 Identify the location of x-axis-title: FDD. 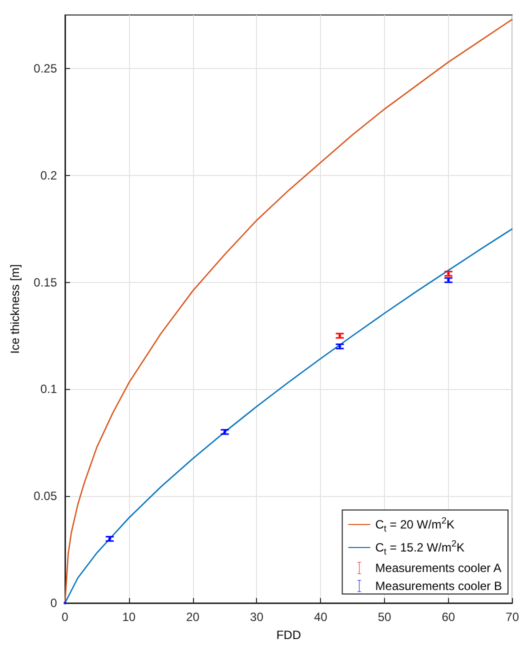
(289, 635).